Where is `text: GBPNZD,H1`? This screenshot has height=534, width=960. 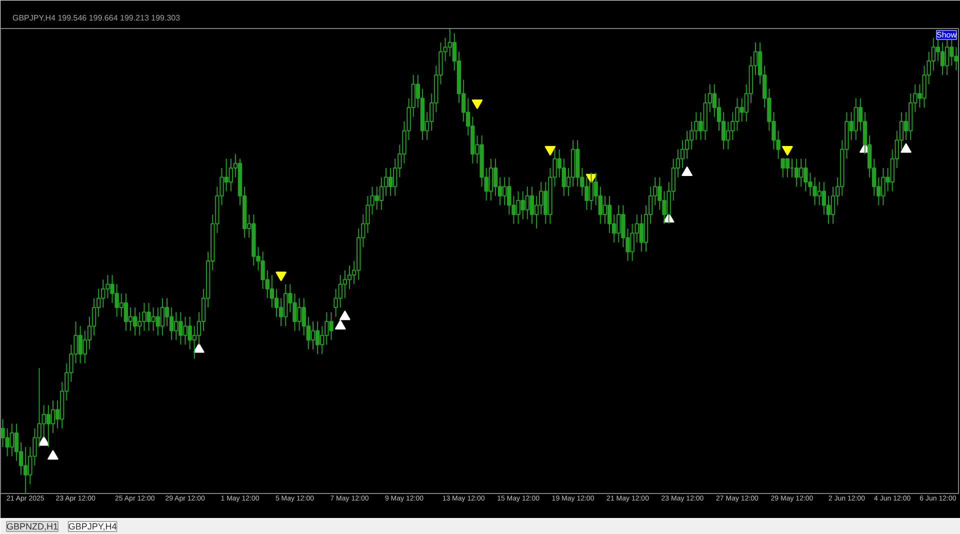 text: GBPNZD,H1 is located at coordinates (32, 527).